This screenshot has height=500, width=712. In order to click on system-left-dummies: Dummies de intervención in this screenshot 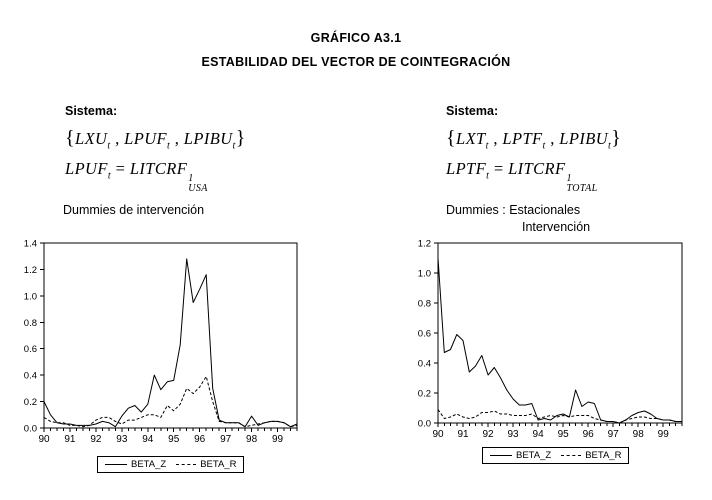, I will do `click(134, 210)`.